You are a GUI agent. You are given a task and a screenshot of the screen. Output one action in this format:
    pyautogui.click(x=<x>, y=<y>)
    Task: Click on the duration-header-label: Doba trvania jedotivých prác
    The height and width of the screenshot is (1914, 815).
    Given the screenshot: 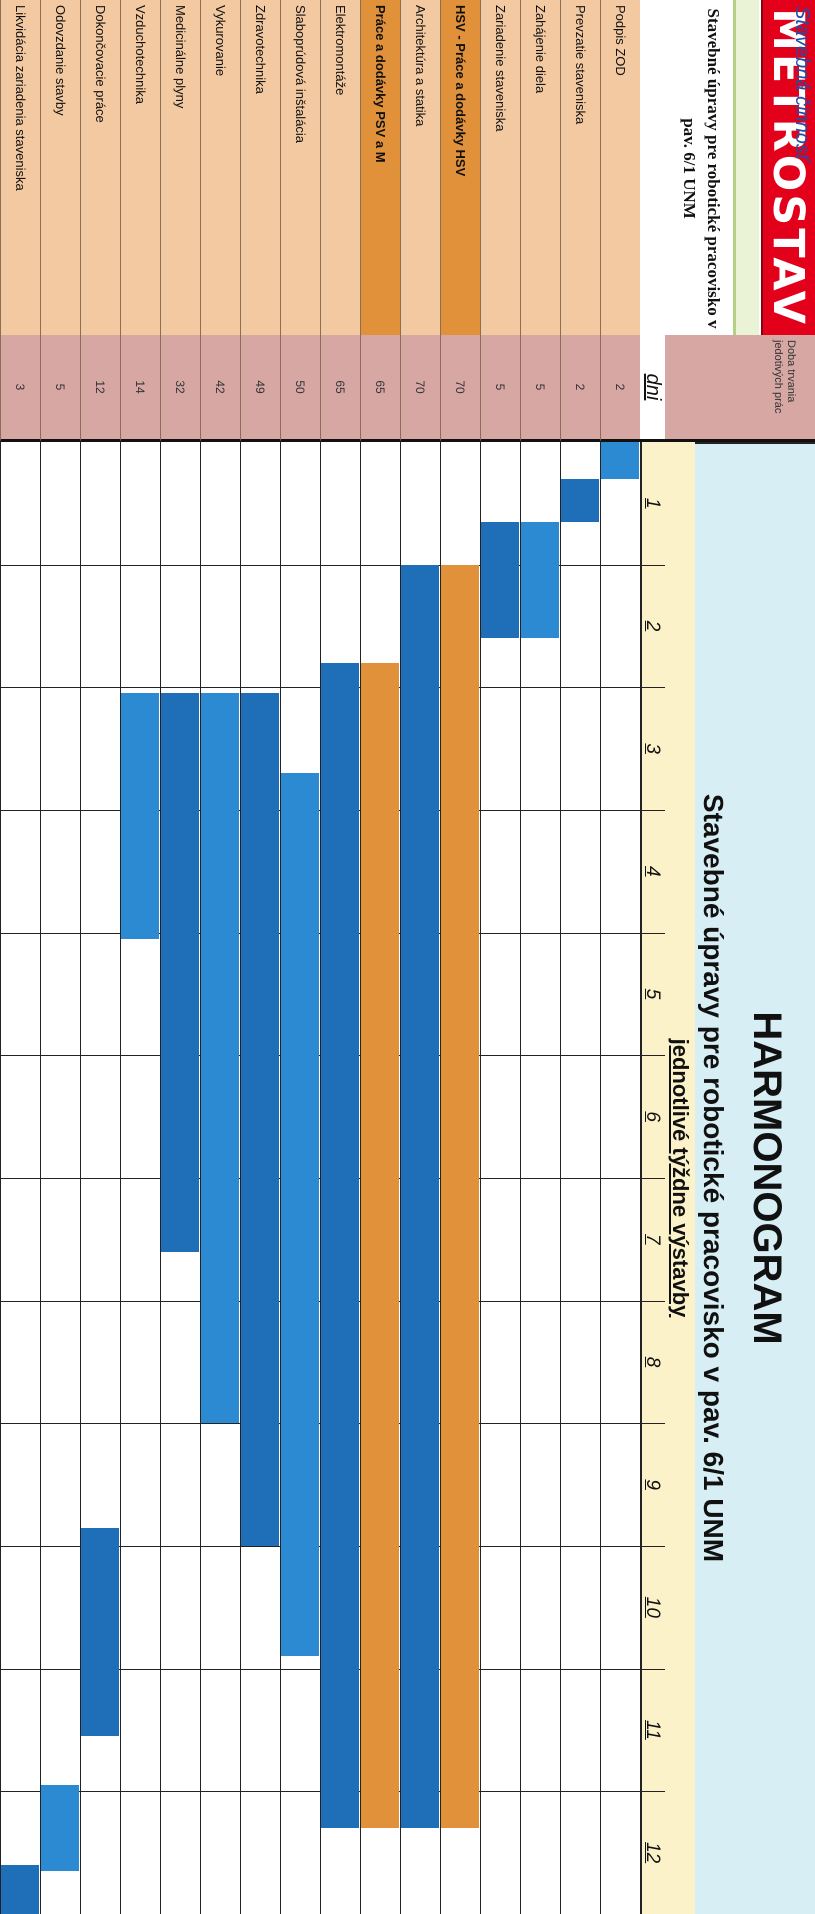 What is the action you would take?
    pyautogui.click(x=784, y=377)
    